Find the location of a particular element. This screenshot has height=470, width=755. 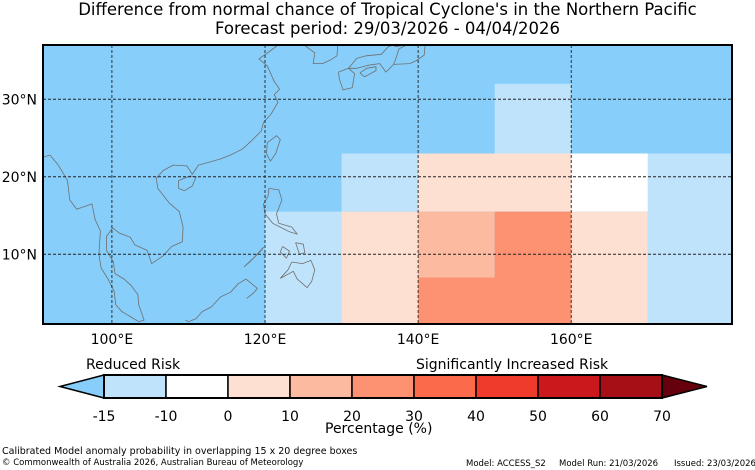

lat-tick-label: 30°N is located at coordinates (19, 100).